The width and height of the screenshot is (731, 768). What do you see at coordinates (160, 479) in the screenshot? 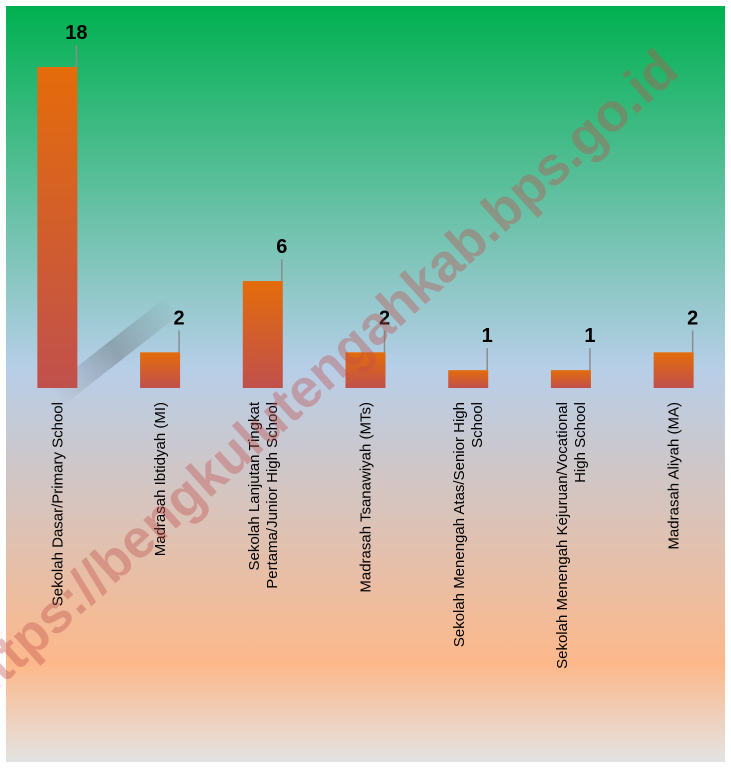
I see `category-label: Madrasah Ibtidyah (MI)` at bounding box center [160, 479].